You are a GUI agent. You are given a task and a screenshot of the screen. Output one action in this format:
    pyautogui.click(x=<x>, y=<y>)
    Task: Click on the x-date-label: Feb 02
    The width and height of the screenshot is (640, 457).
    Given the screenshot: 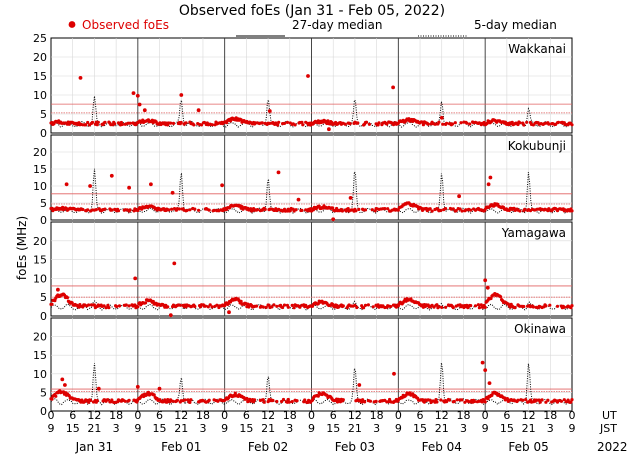 What is the action you would take?
    pyautogui.click(x=268, y=447)
    